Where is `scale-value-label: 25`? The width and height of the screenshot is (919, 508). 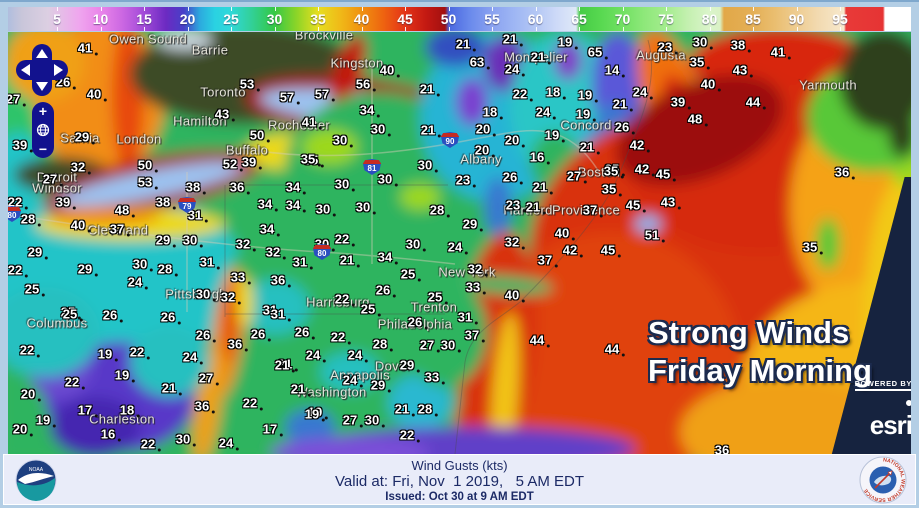
scale-value-label: 25 is located at coordinates (231, 19).